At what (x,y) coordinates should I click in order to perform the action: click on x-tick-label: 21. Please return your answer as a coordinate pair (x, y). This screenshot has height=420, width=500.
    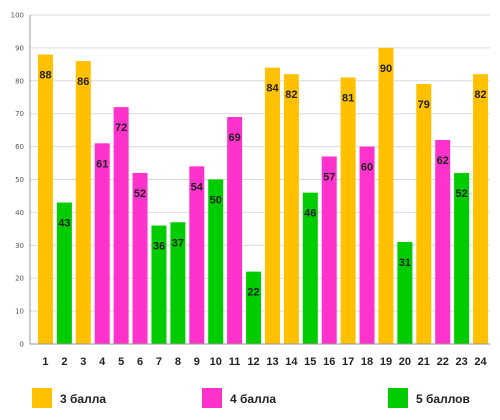
    Looking at the image, I should click on (424, 362).